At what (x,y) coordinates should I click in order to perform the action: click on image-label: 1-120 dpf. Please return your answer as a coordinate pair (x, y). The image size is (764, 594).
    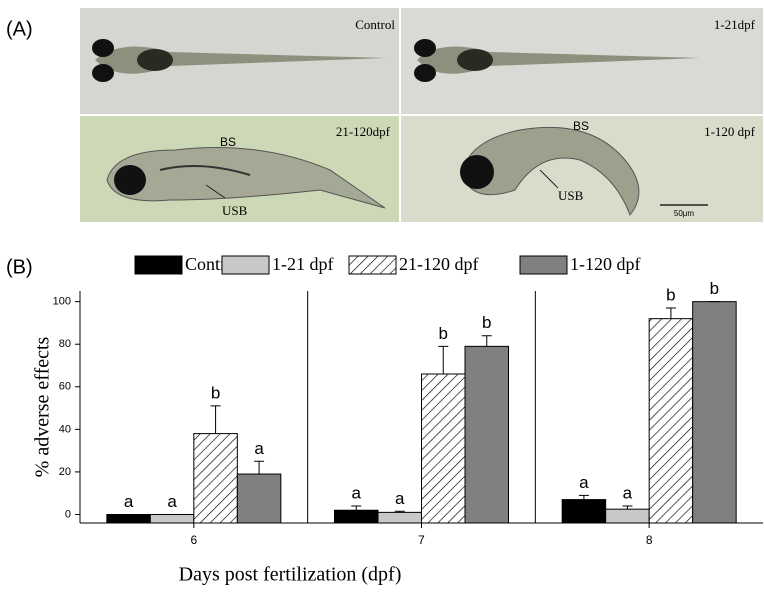
    Looking at the image, I should click on (730, 131).